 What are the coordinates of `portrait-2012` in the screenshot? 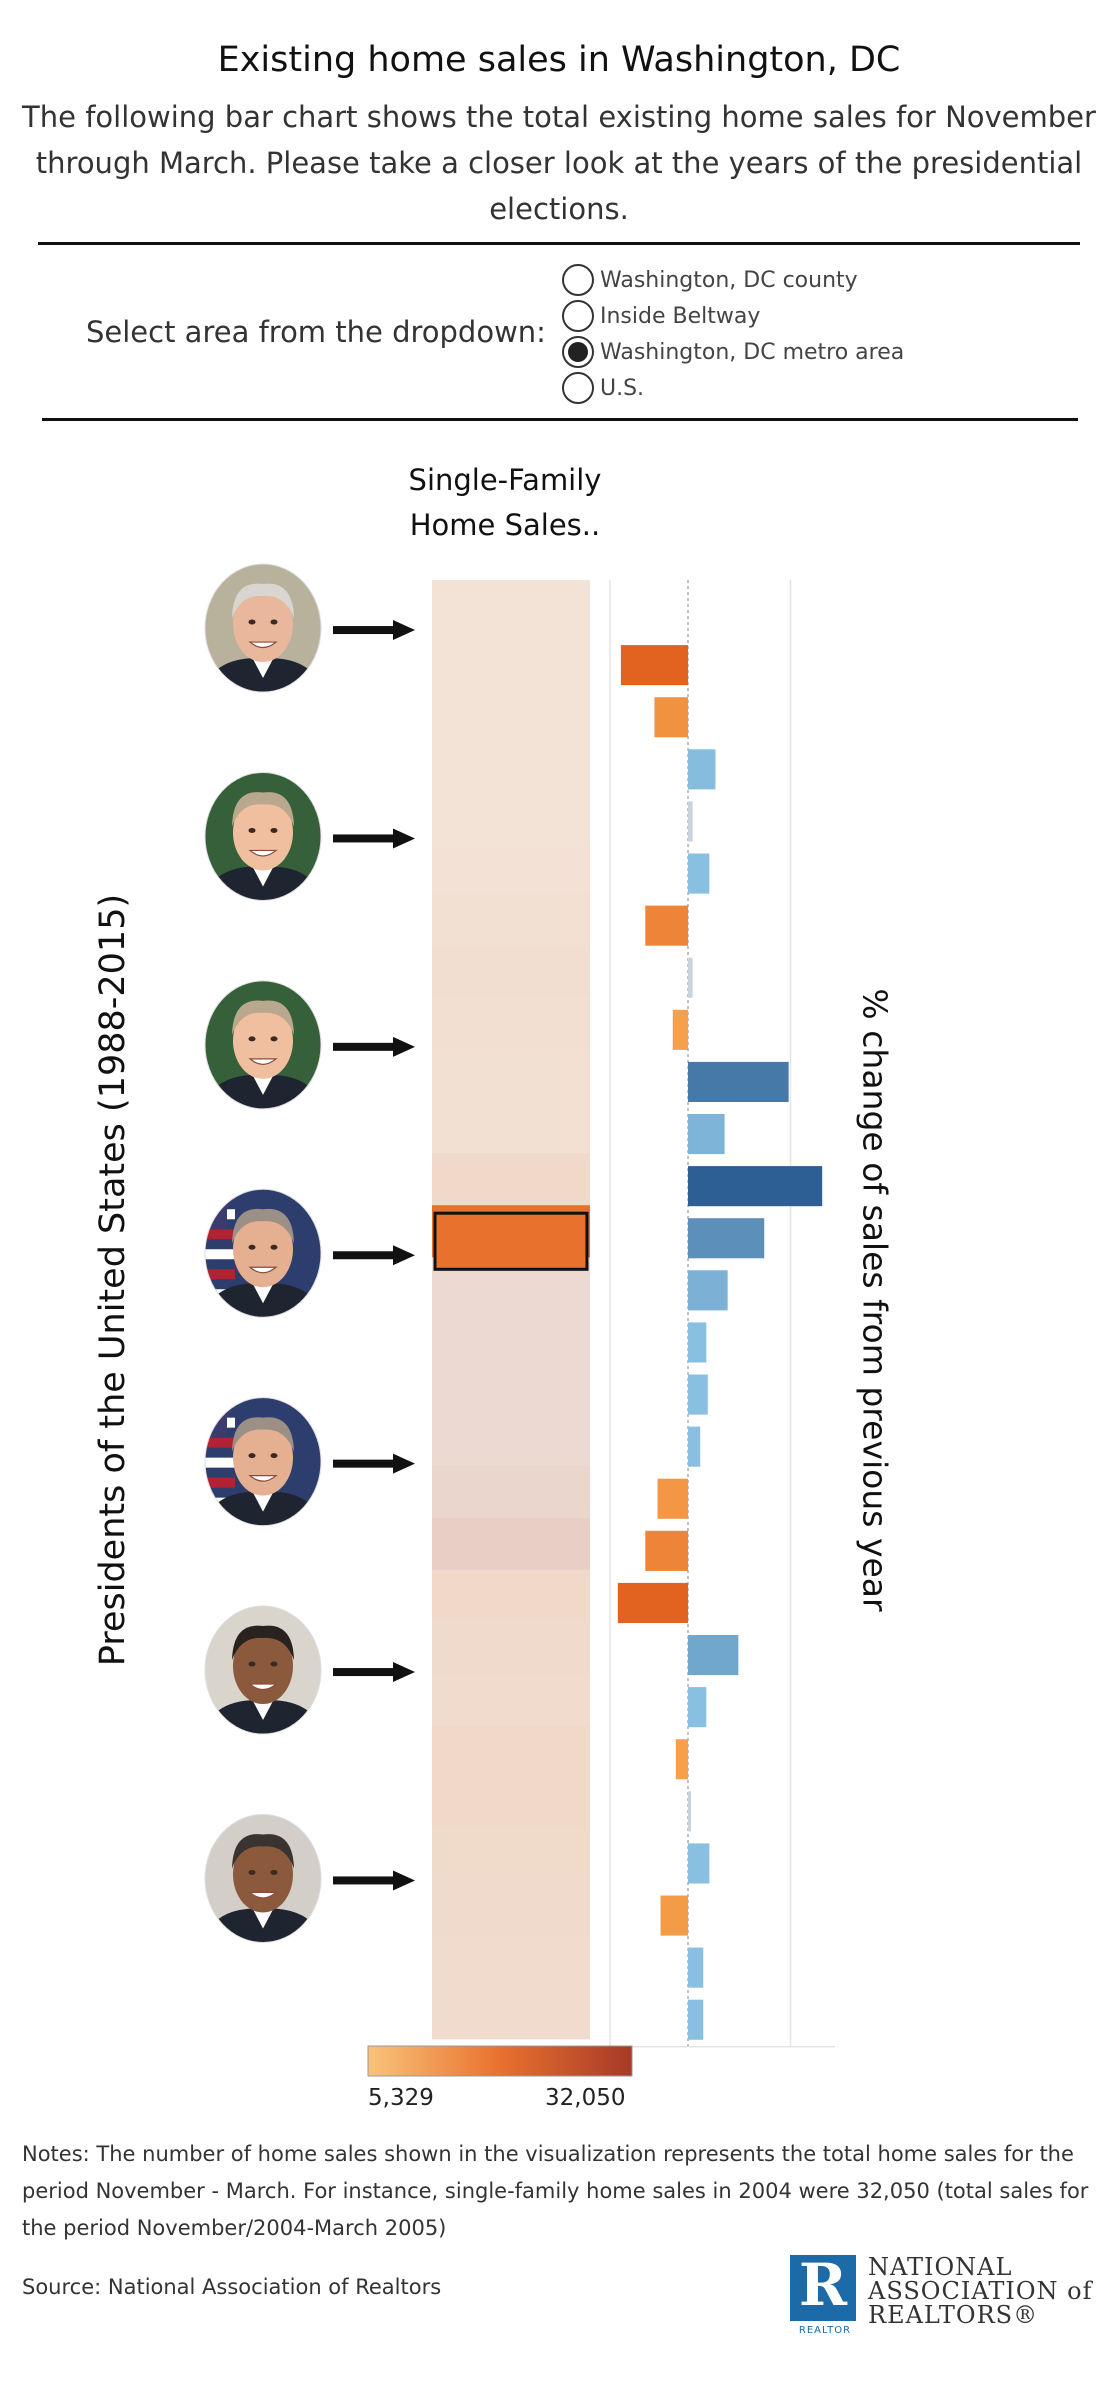 It's located at (263, 1878).